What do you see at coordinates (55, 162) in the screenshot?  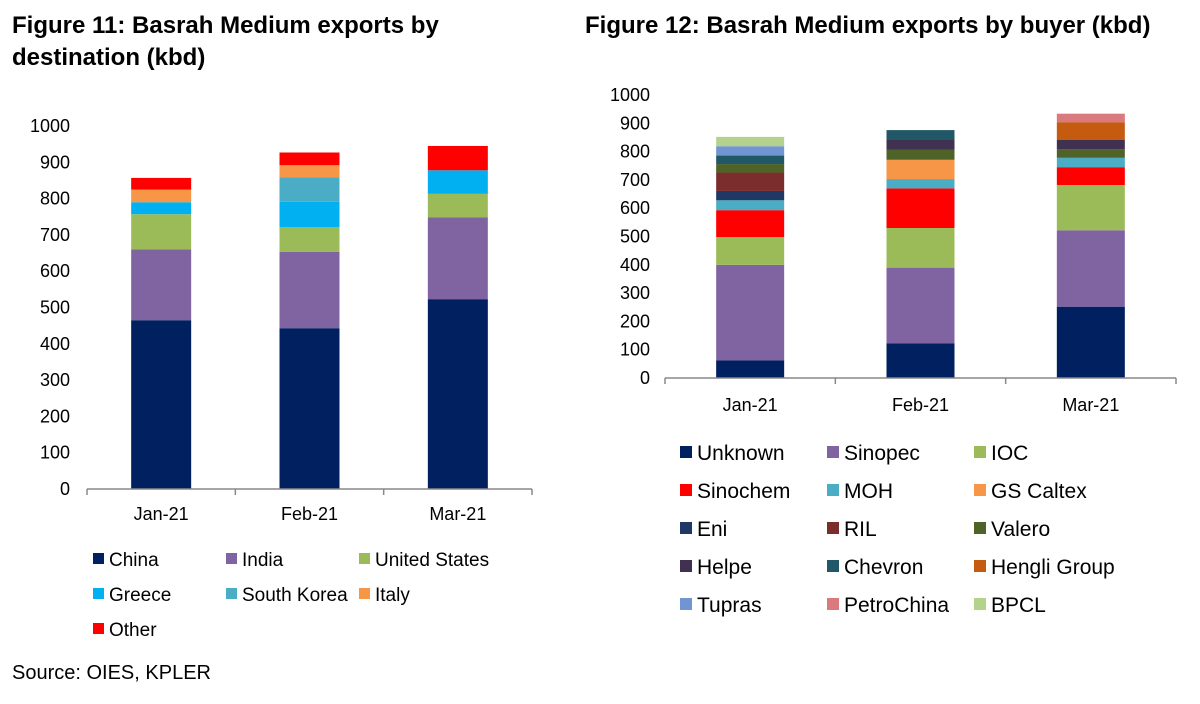 I see `fig11-y-tick-label: 900` at bounding box center [55, 162].